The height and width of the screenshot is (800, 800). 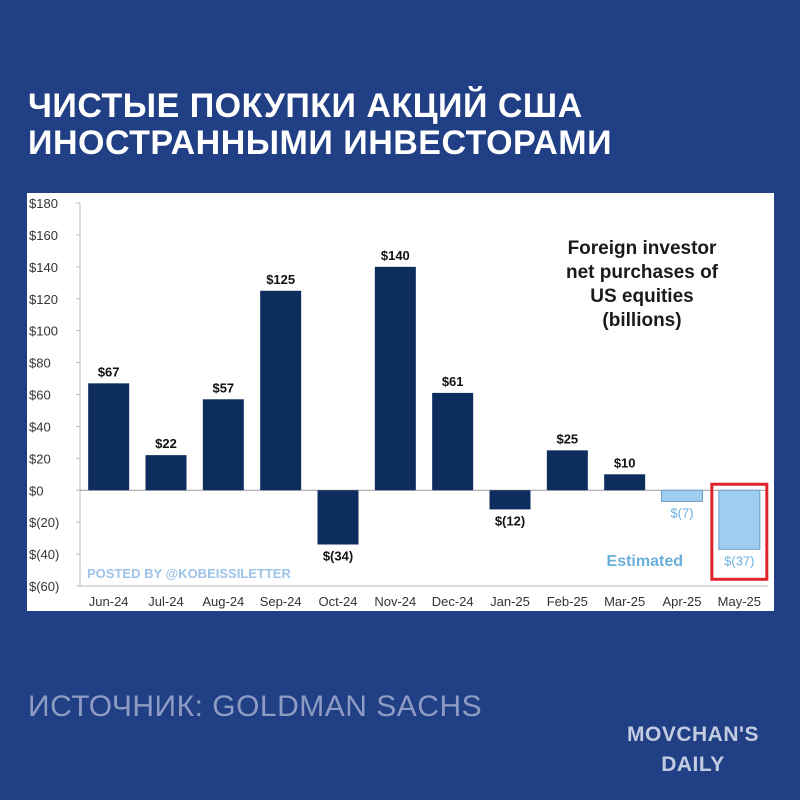 What do you see at coordinates (109, 371) in the screenshot?
I see `value-label: $67` at bounding box center [109, 371].